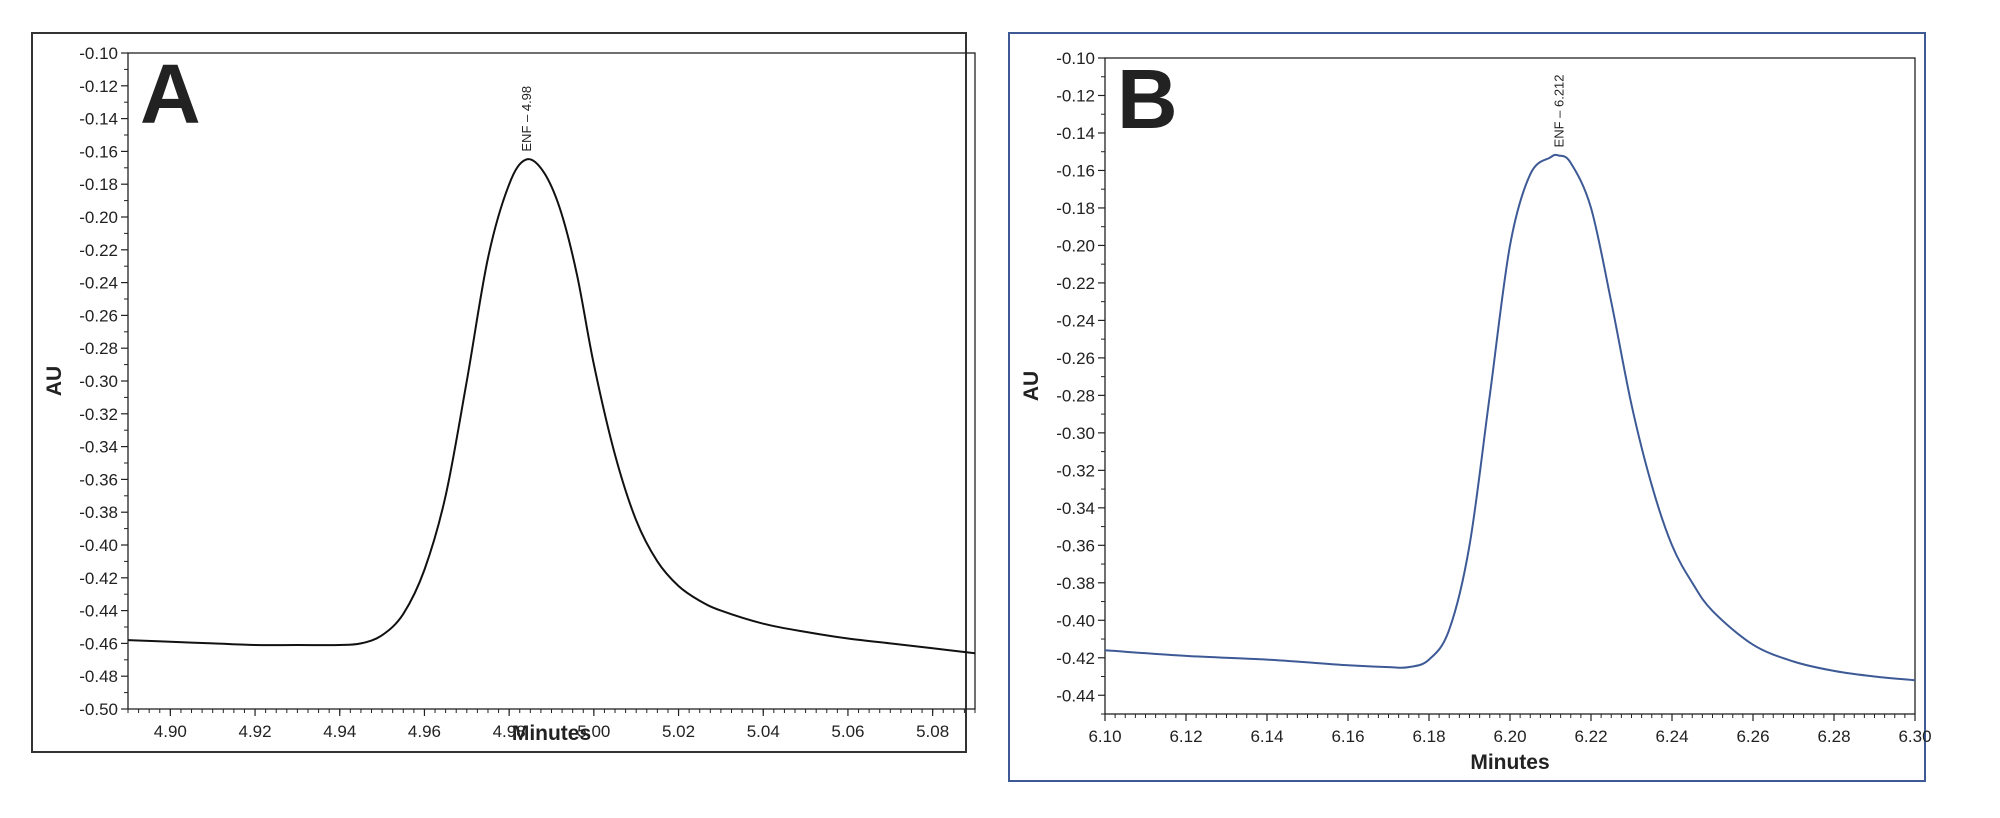  What do you see at coordinates (526, 119) in the screenshot?
I see `peak-label: ENF – 4.98` at bounding box center [526, 119].